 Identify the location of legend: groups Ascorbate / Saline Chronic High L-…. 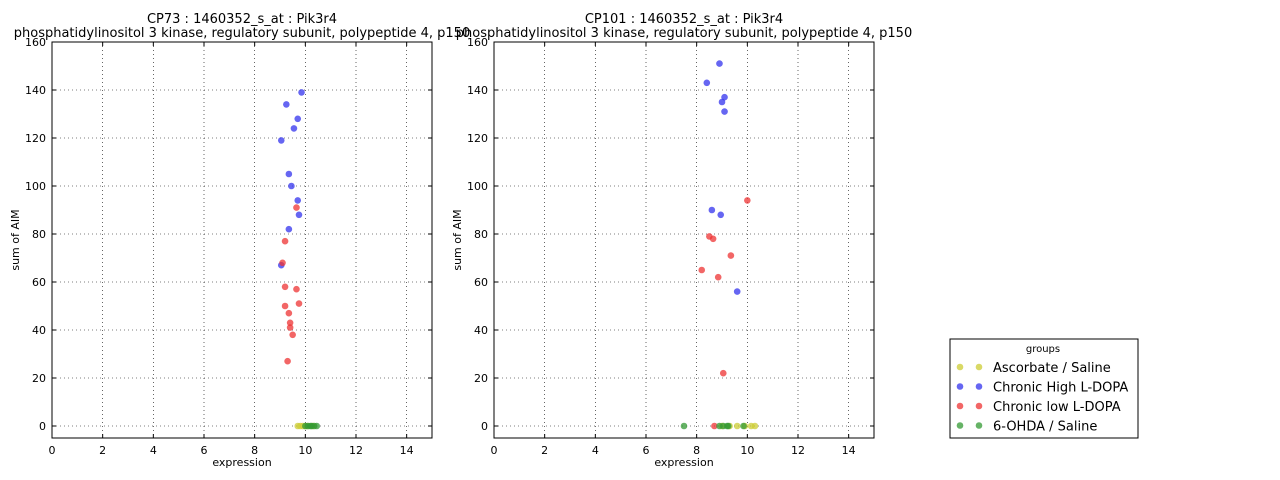
(1044, 388).